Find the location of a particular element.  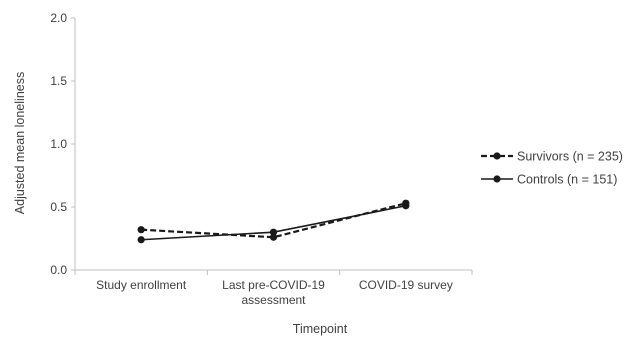

legend: Survivors (n = 235) Controls (n = 151) is located at coordinates (552, 168).